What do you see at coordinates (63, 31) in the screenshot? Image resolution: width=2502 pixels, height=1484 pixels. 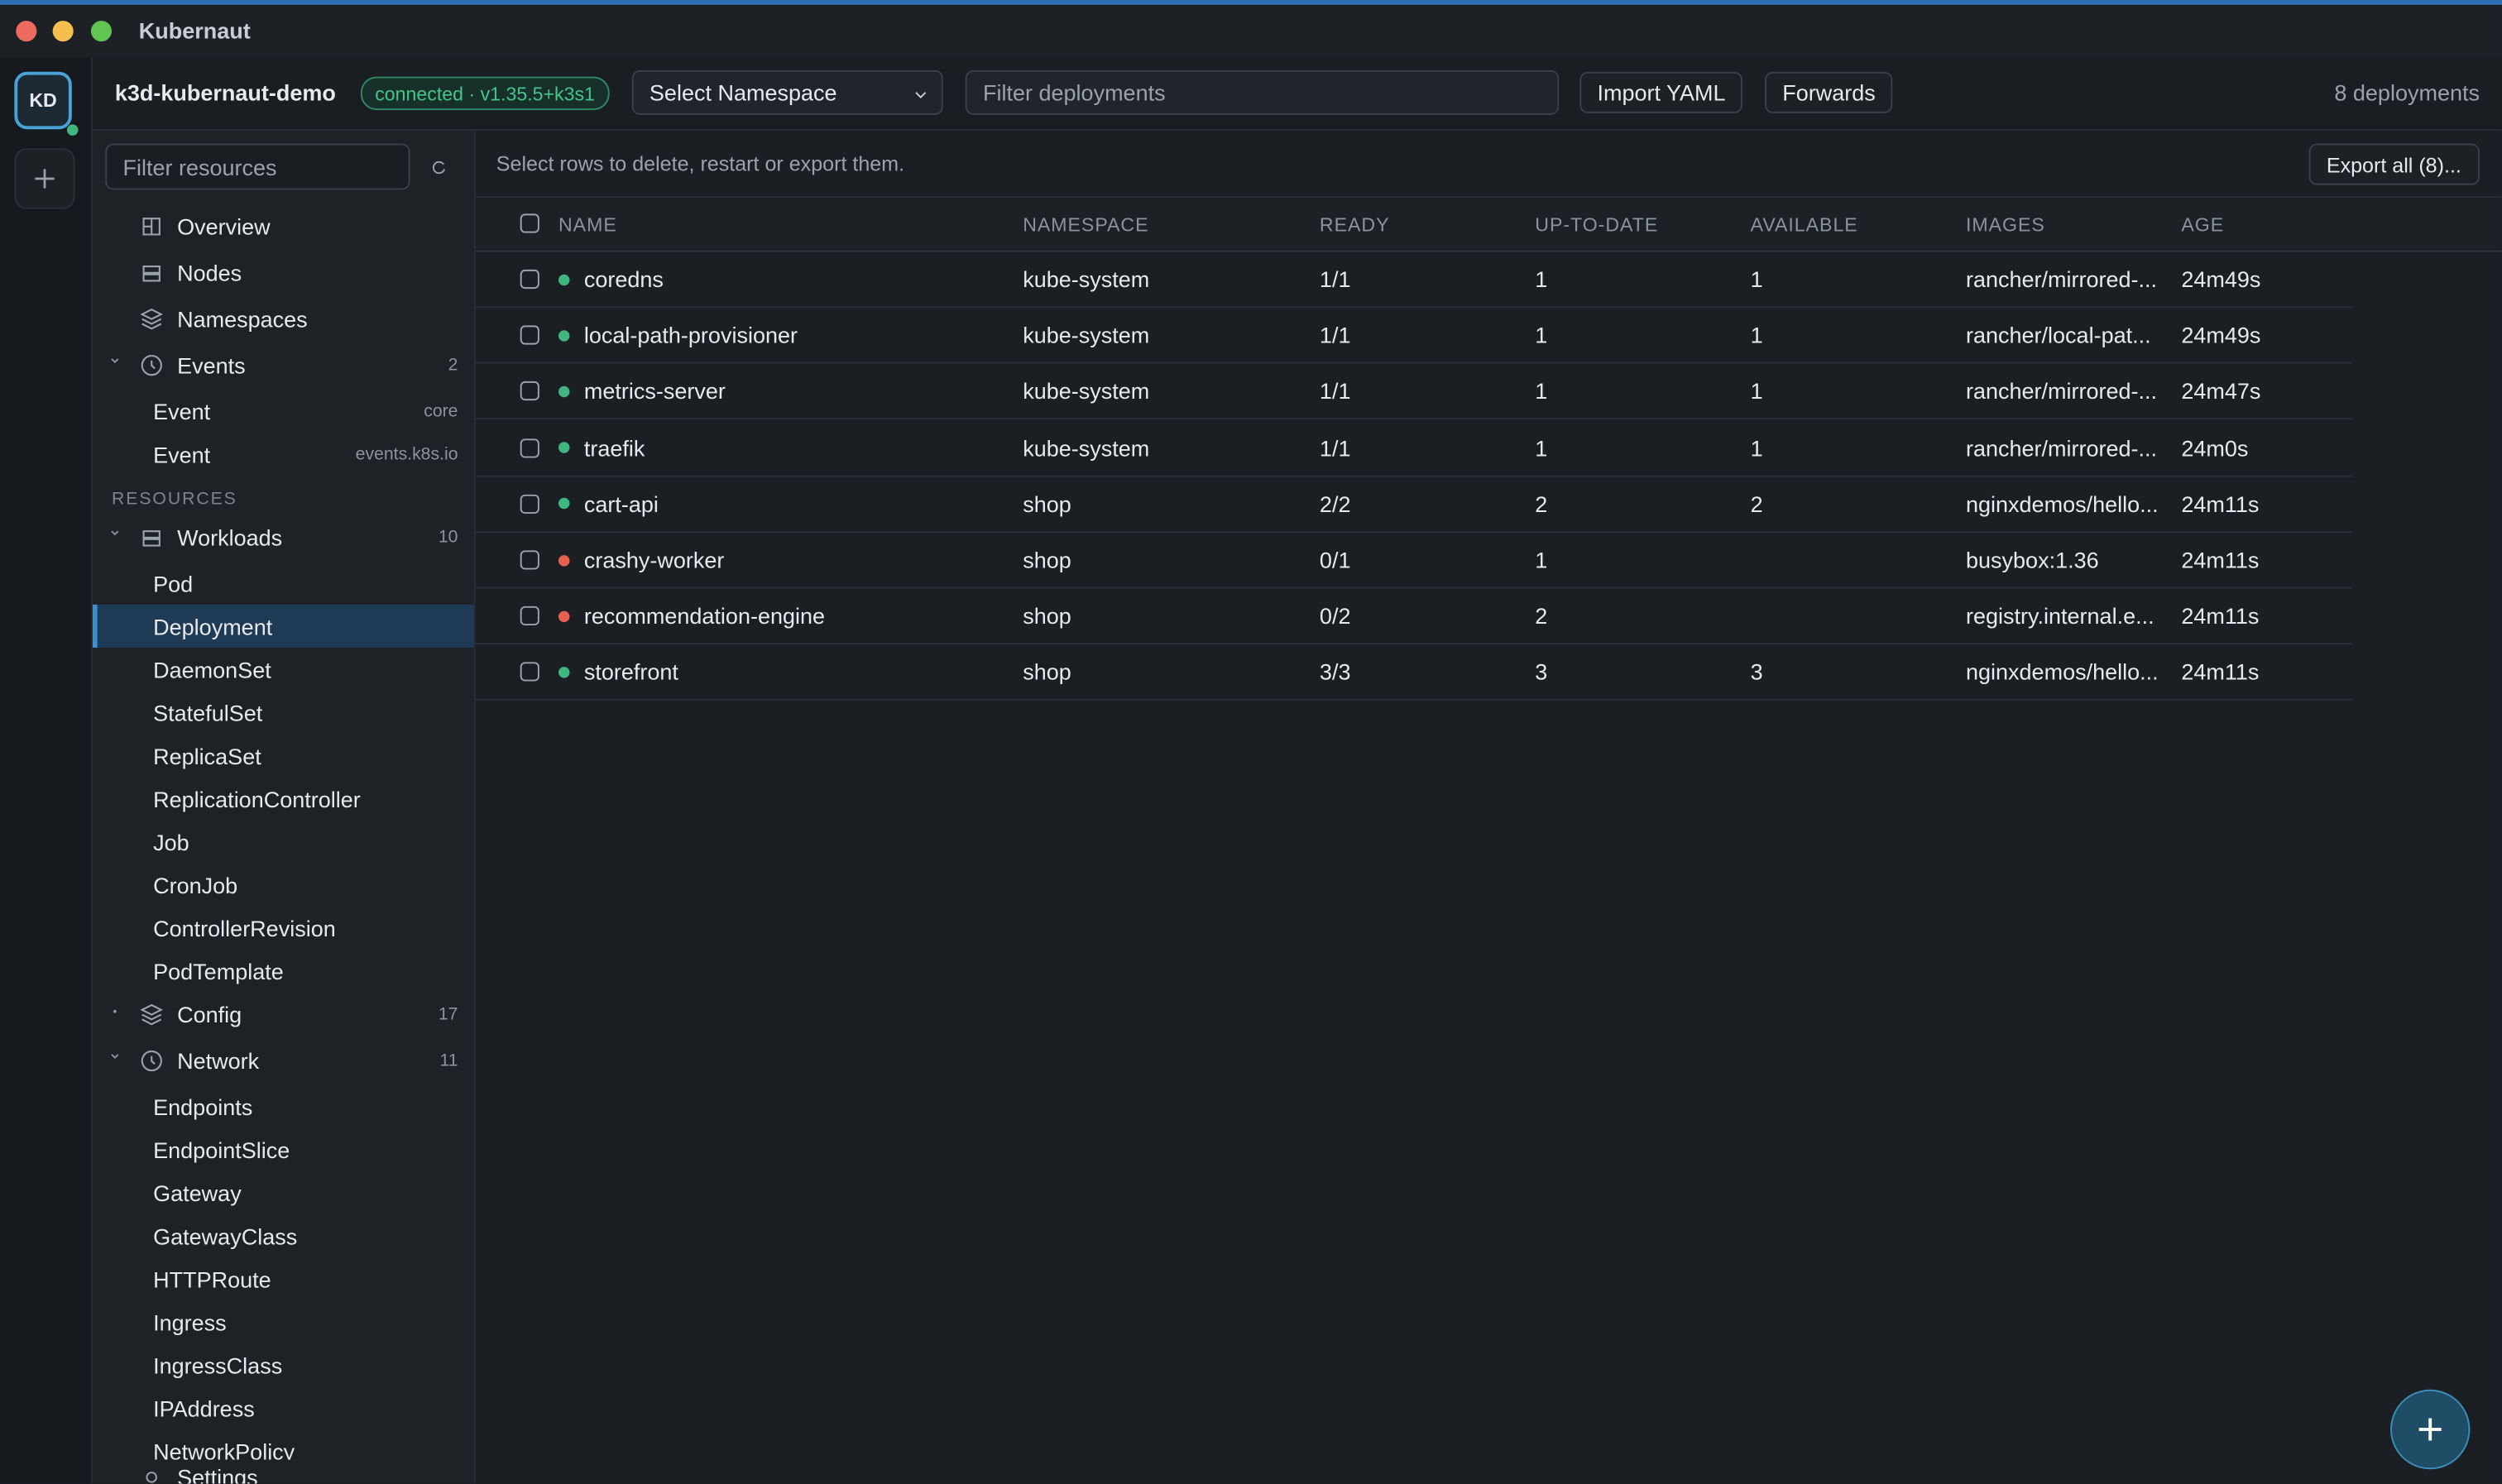 I see `minimize-button` at bounding box center [63, 31].